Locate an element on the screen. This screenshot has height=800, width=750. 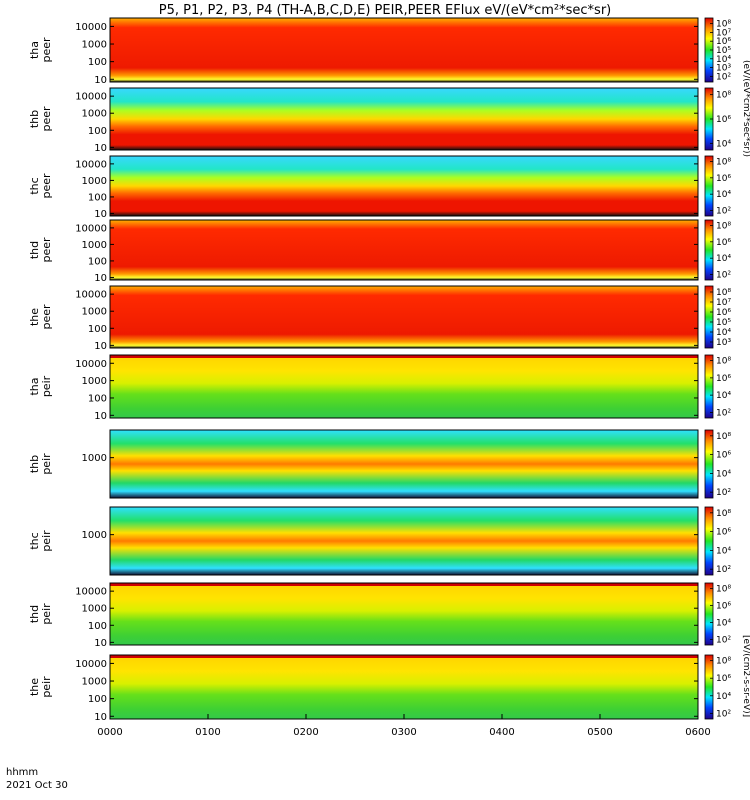
plot-date: 2021 Oct 30 is located at coordinates (37, 785).